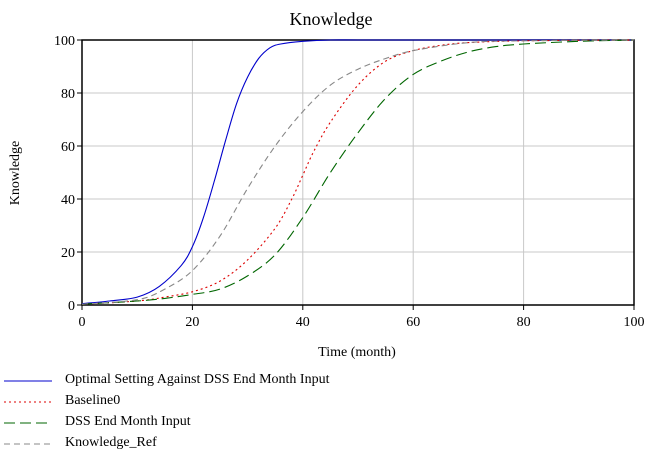  Describe the element at coordinates (71, 306) in the screenshot. I see `y-tick-label: 0` at that location.